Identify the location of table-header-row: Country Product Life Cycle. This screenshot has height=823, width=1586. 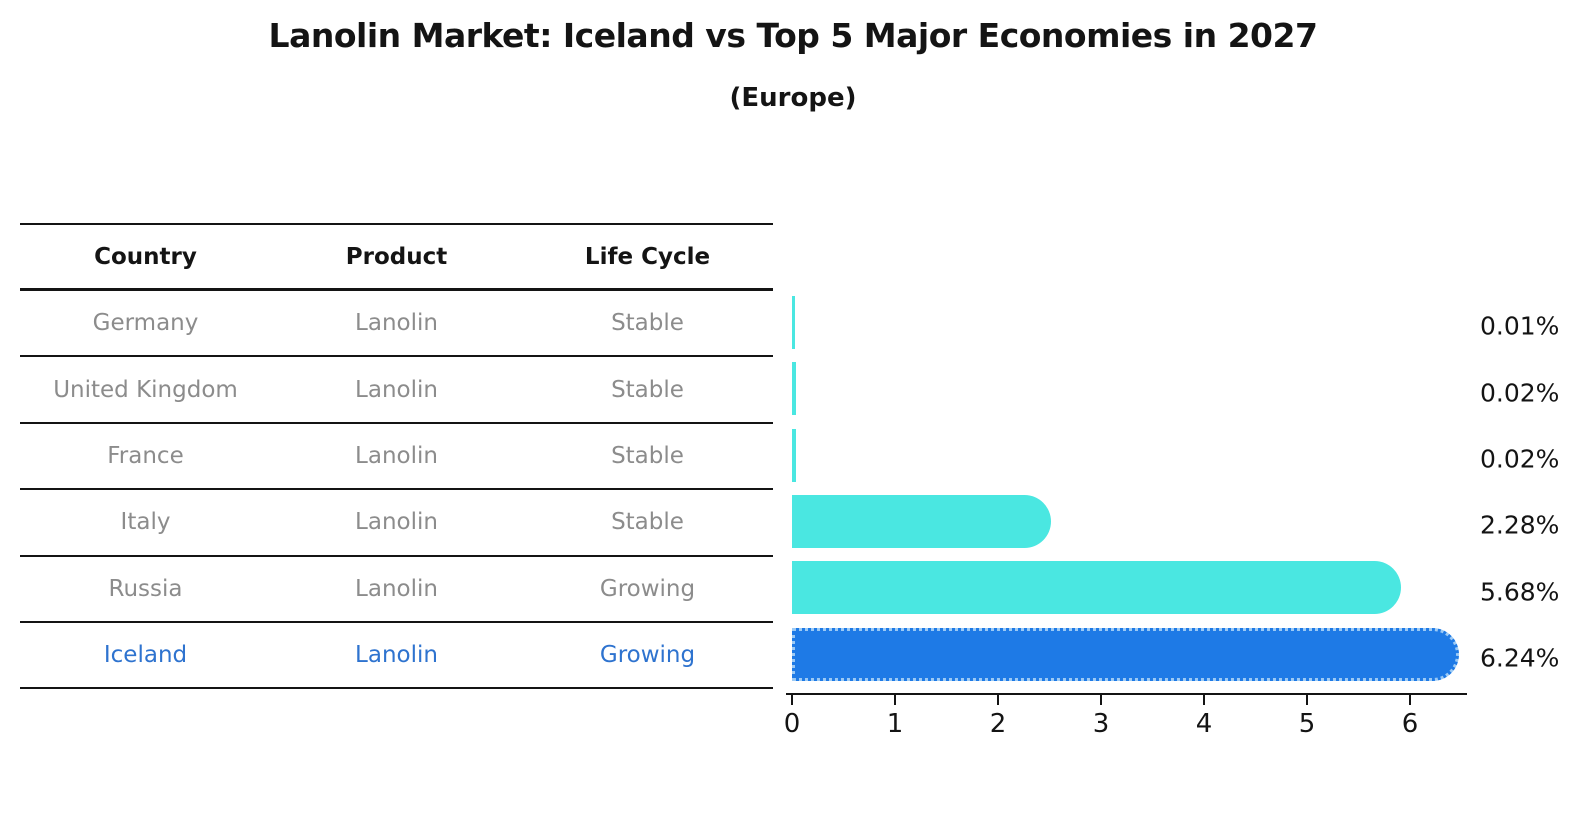
(396, 258).